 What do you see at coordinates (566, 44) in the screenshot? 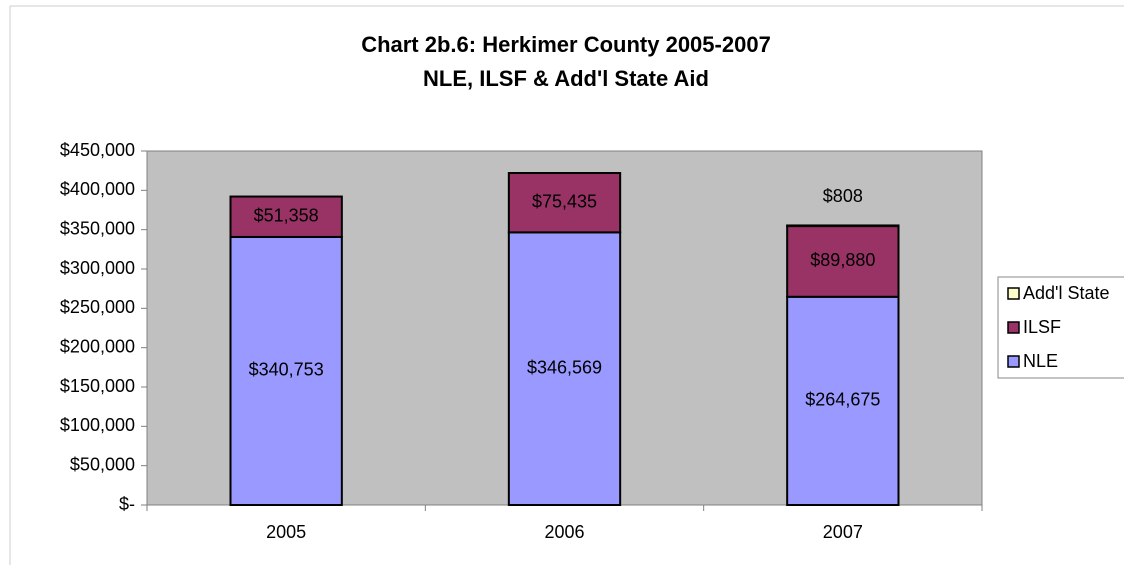
I see `chart-title: Chart 2b.6: Herkimer County 2005-2007` at bounding box center [566, 44].